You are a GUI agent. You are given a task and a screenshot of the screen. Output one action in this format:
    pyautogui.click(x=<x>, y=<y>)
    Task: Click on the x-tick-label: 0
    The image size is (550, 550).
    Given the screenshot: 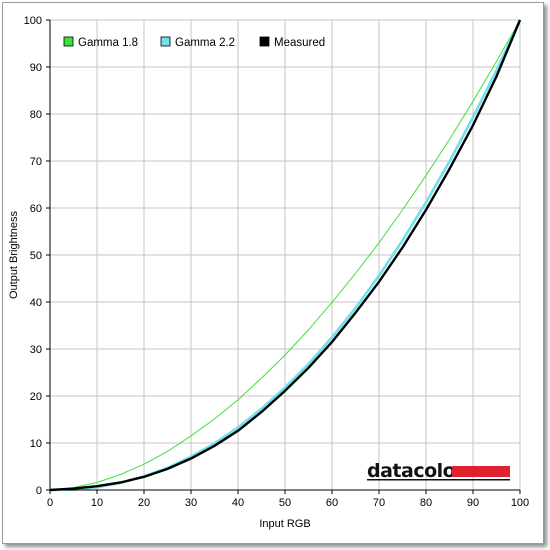 What is the action you would take?
    pyautogui.click(x=50, y=503)
    